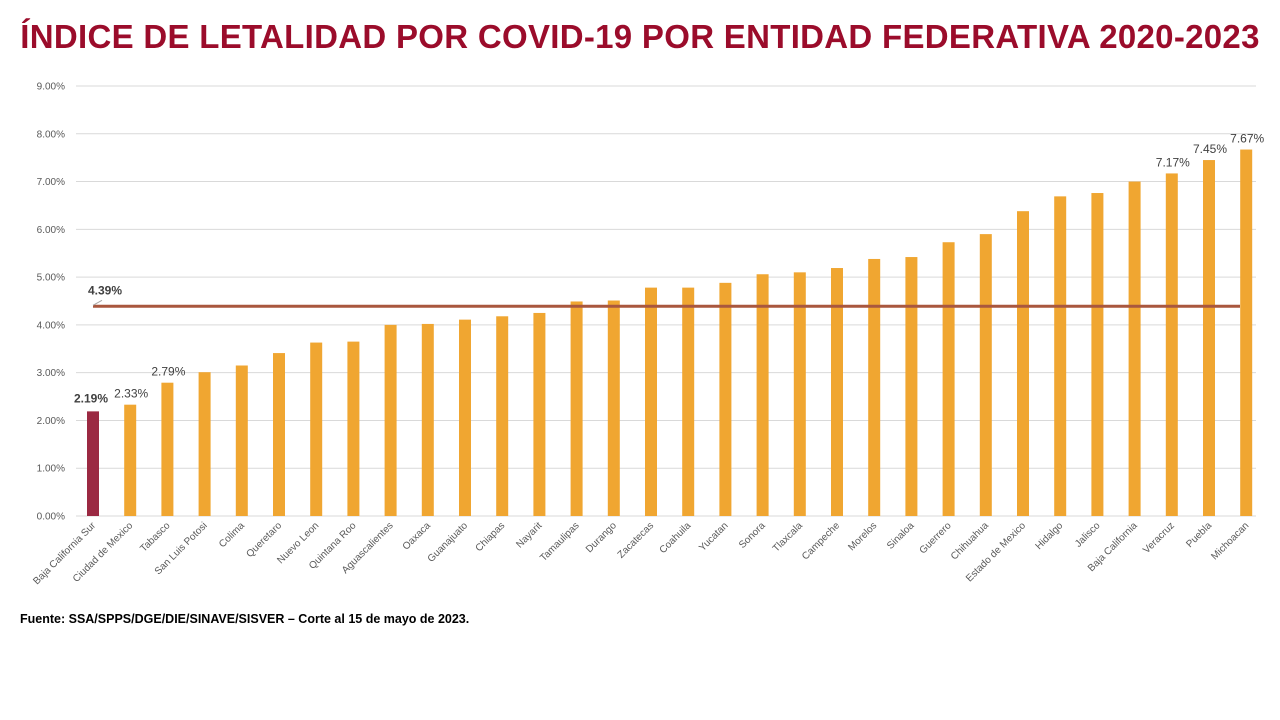 Image resolution: width=1280 pixels, height=720 pixels. Describe the element at coordinates (762, 395) in the screenshot. I see `bar-sonora` at that location.